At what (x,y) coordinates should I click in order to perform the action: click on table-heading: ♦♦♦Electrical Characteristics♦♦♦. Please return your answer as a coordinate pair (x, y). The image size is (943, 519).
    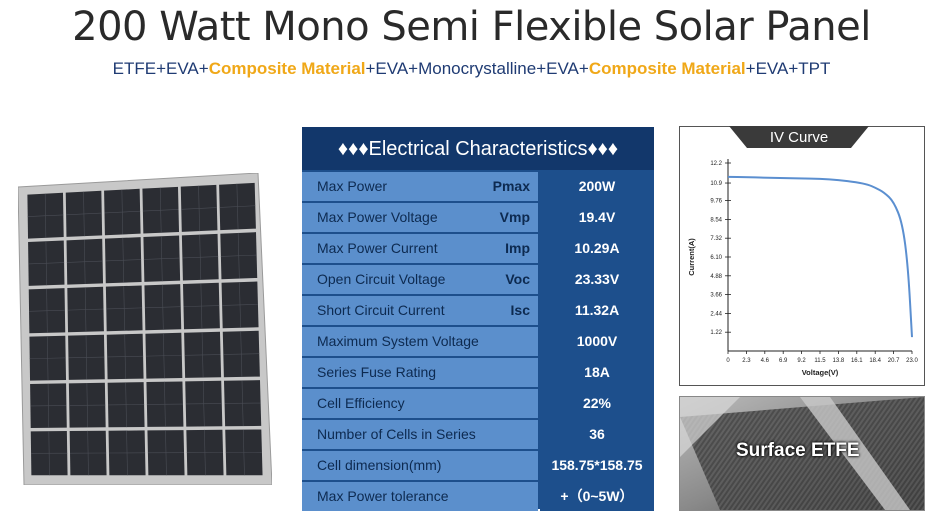
    Looking at the image, I should click on (478, 148).